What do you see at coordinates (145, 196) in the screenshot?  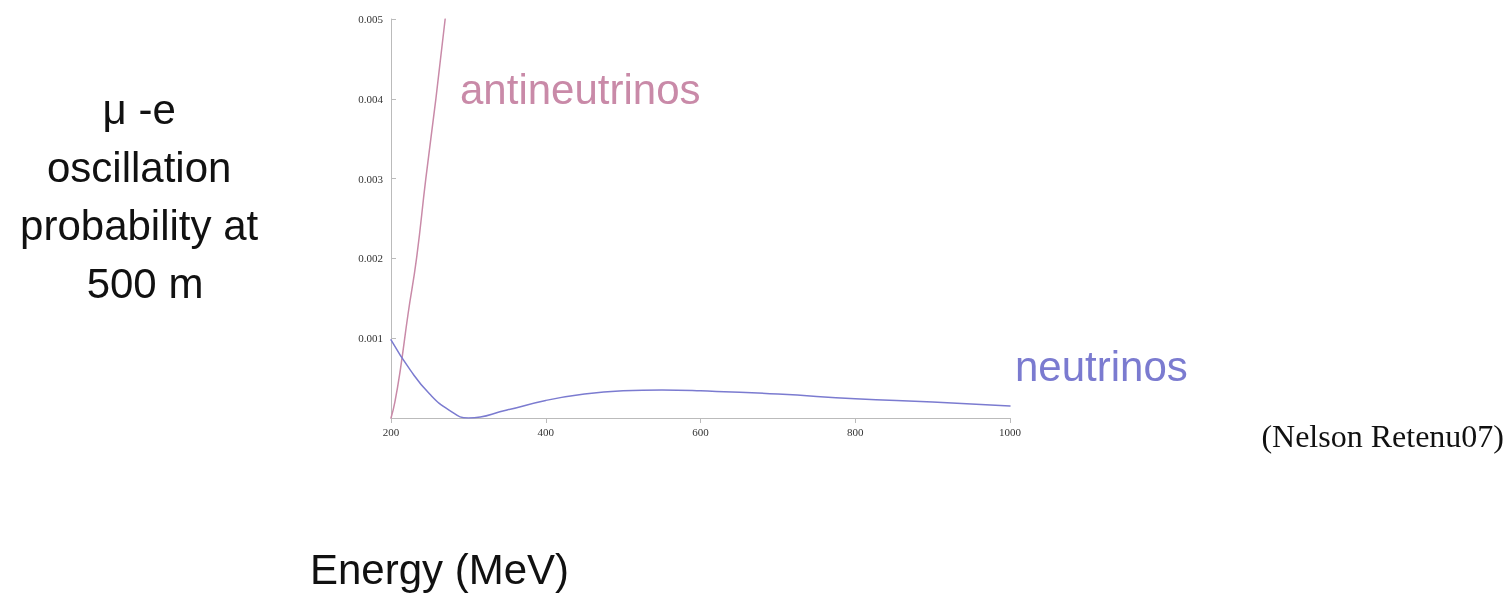 I see `y-axis-title: μ -e oscillation probability at 500 m` at bounding box center [145, 196].